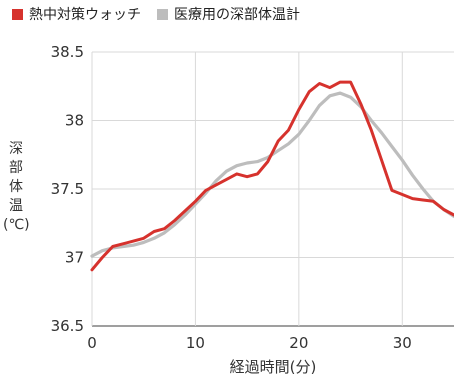  I want to click on x-tick-label: 10, so click(195, 343).